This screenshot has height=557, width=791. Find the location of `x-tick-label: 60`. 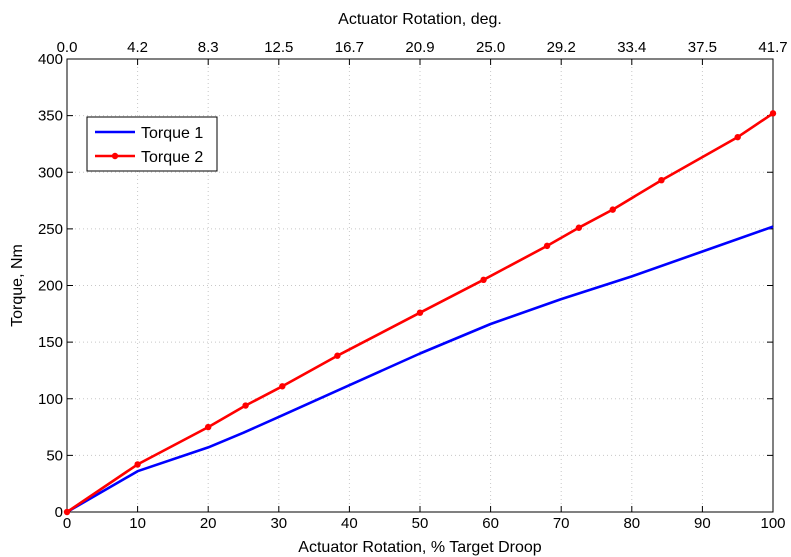

x-tick-label: 60 is located at coordinates (490, 523).